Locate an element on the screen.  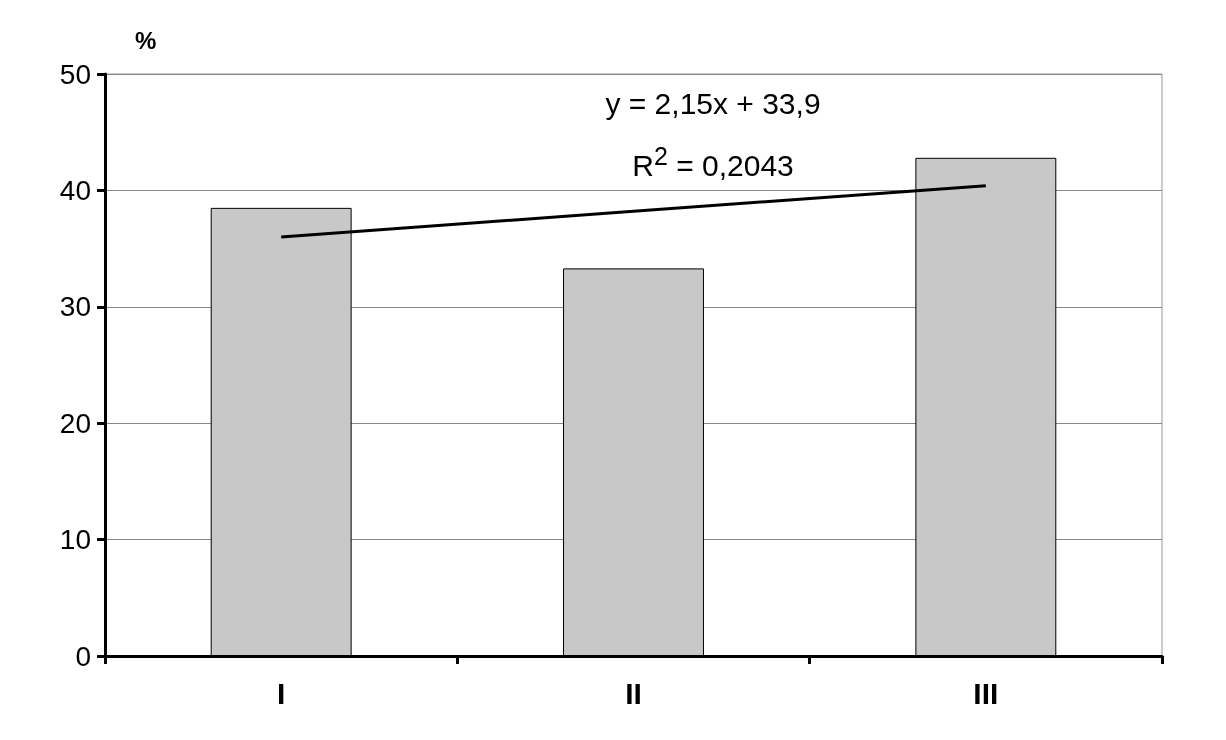
y-tick-label: 30 is located at coordinates (75, 307).